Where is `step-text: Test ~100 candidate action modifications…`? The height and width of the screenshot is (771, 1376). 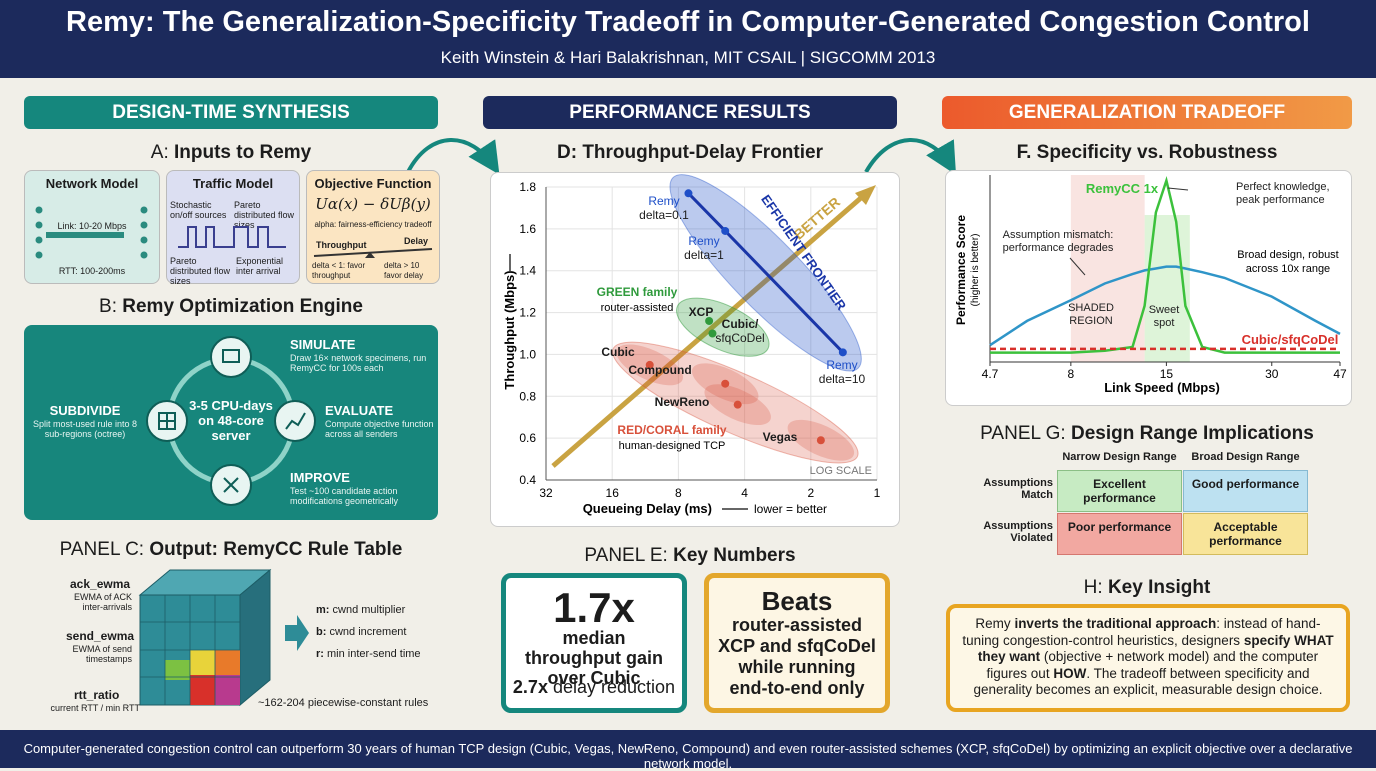
step-text: Test ~100 candidate action modifications… is located at coordinates (344, 496).